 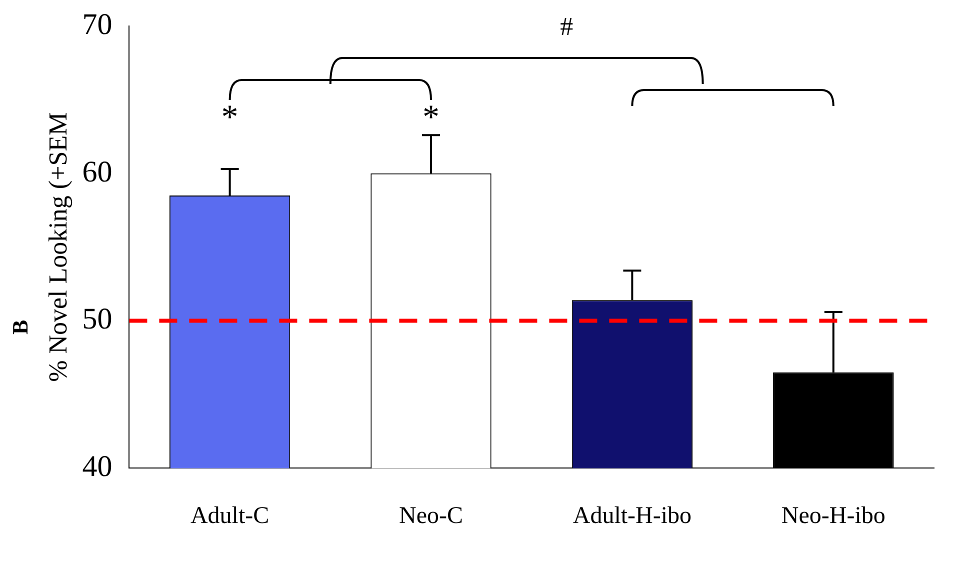 What do you see at coordinates (20, 326) in the screenshot?
I see `text: B` at bounding box center [20, 326].